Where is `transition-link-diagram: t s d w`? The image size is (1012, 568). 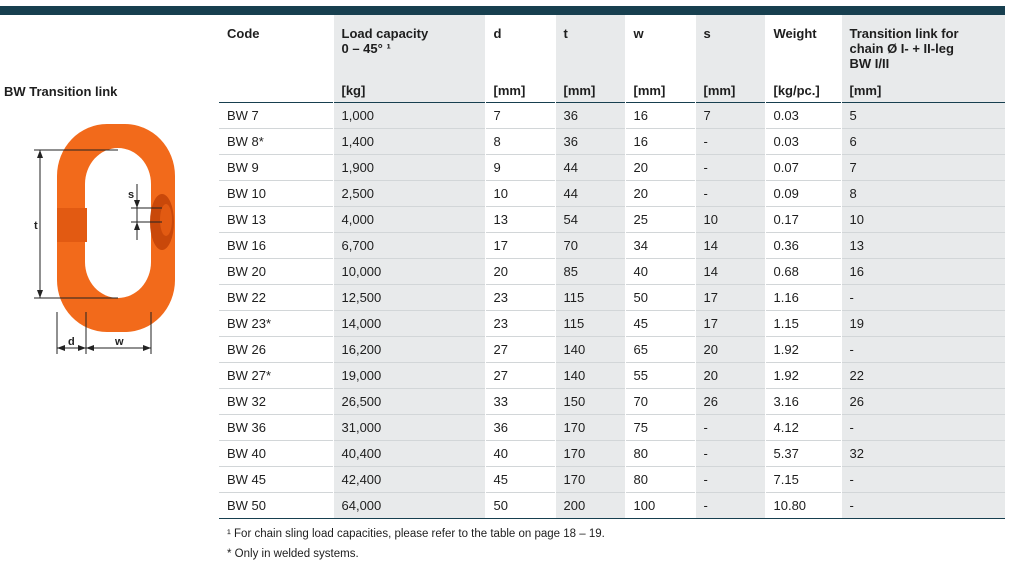
transition-link-diagram: t s d w is located at coordinates (104, 239).